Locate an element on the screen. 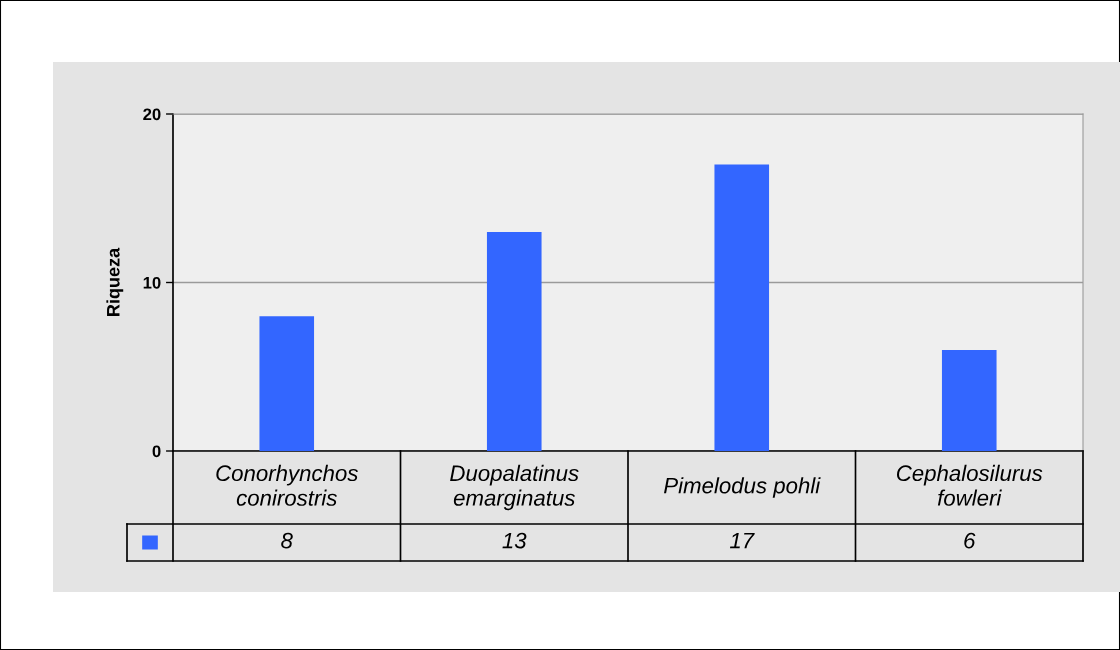  x-tick-label: Pimelodus pohli is located at coordinates (742, 487).